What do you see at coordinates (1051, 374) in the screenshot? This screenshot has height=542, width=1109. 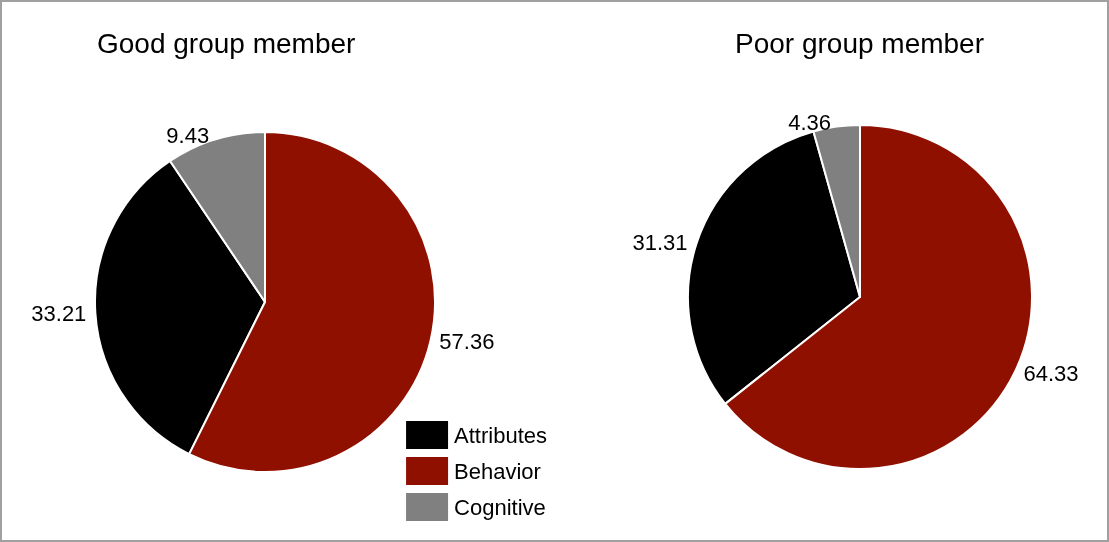 I see `data-label: 64.33` at bounding box center [1051, 374].